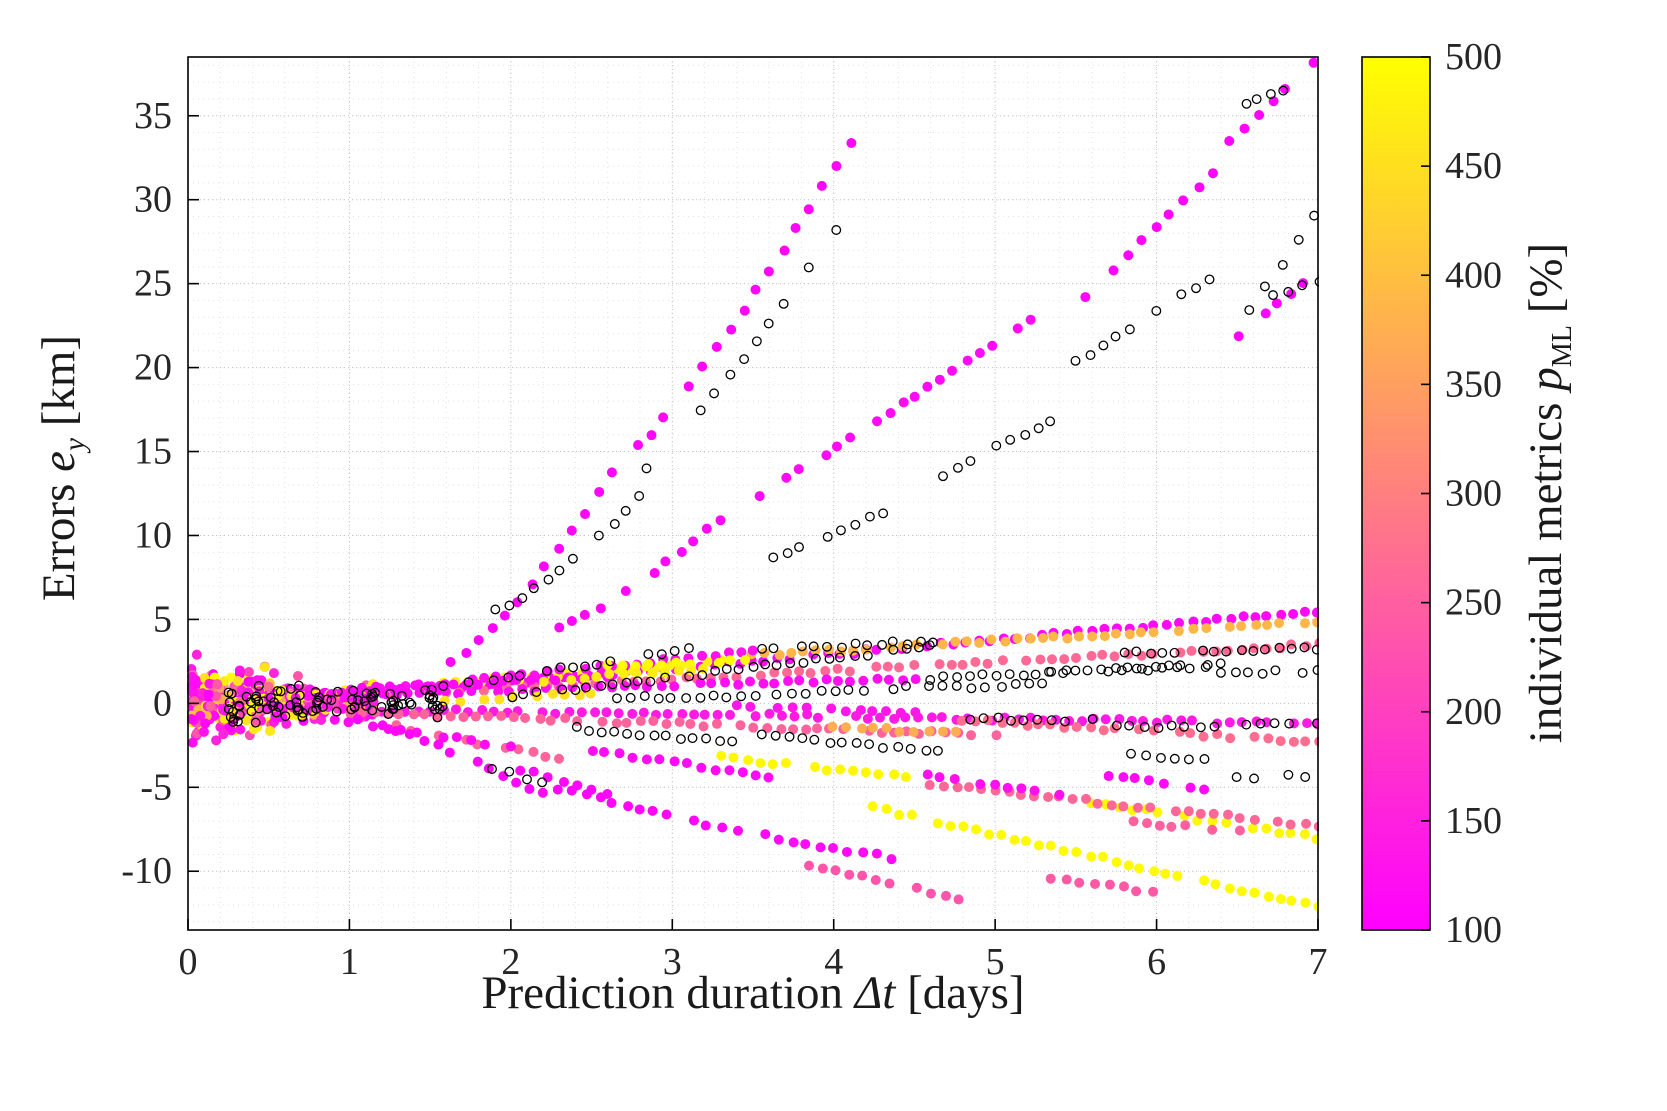 The image size is (1667, 1111). I want to click on colorbar-tick-label: 500, so click(1473, 57).